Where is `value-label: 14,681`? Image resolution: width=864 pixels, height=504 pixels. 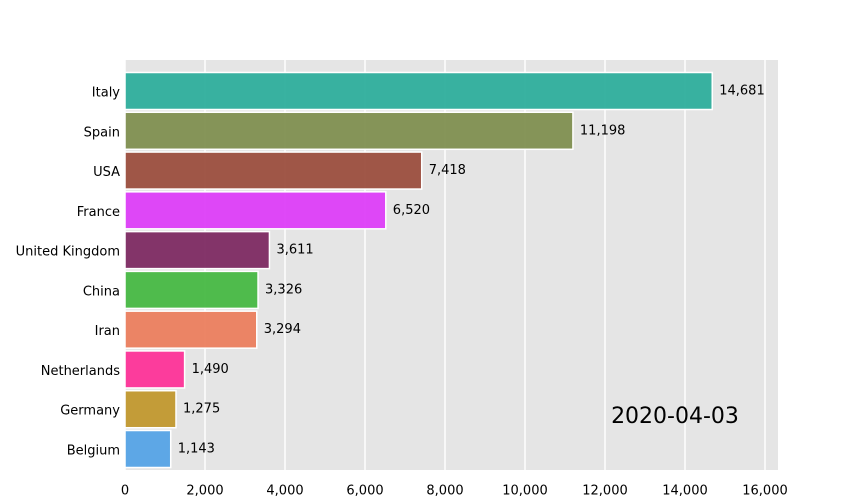
value-label: 14,681 is located at coordinates (742, 91).